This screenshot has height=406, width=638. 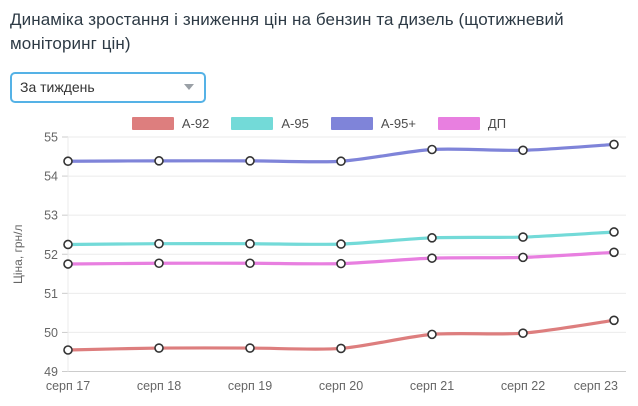 I want to click on x-axis-tick-label: серп 23, so click(x=596, y=386).